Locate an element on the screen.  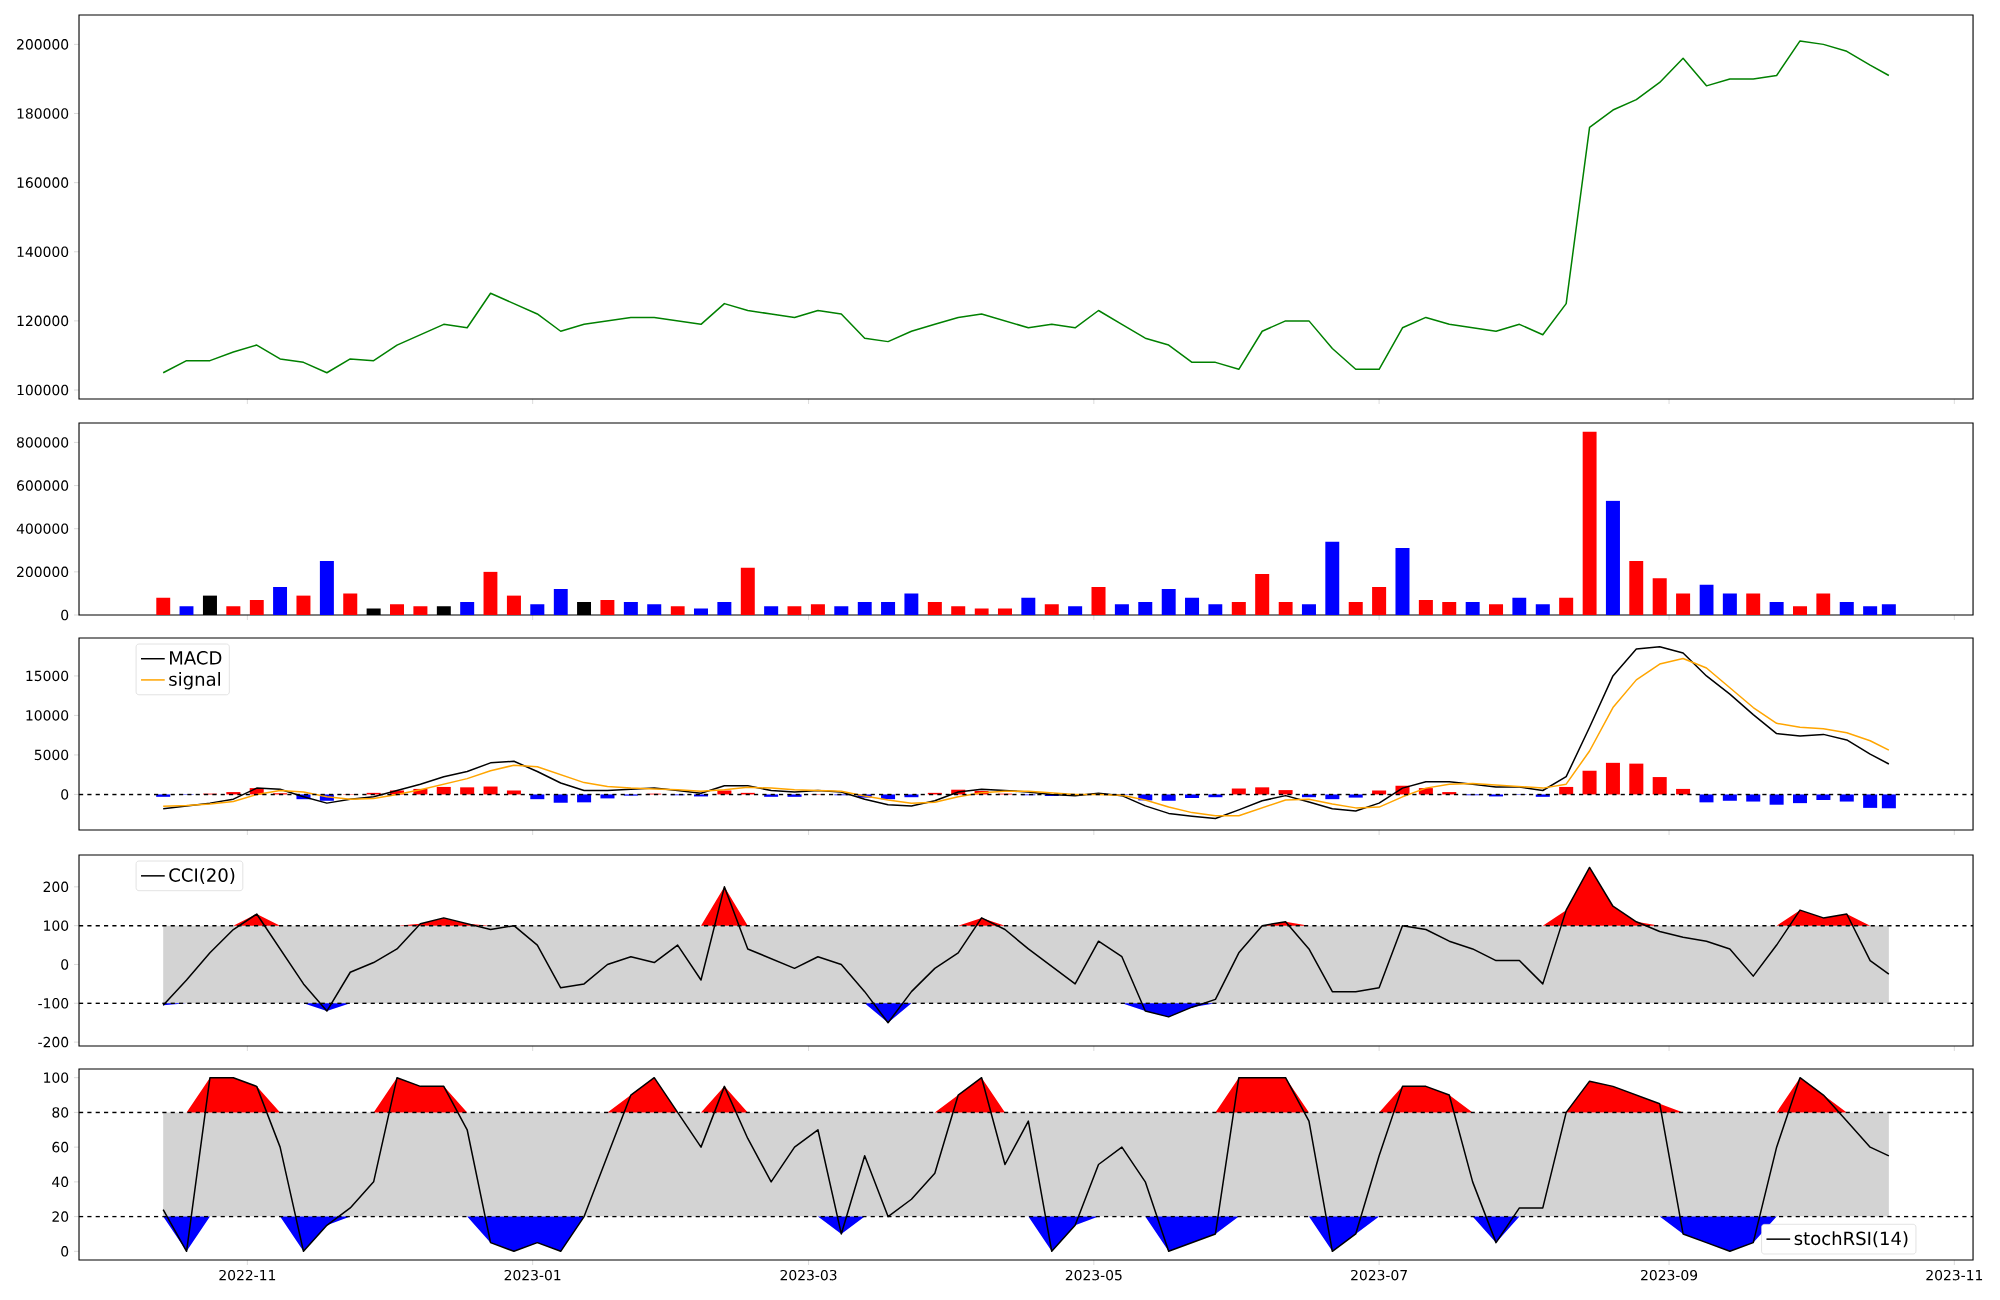
y-tick-label: 400000 is located at coordinates (42, 528).